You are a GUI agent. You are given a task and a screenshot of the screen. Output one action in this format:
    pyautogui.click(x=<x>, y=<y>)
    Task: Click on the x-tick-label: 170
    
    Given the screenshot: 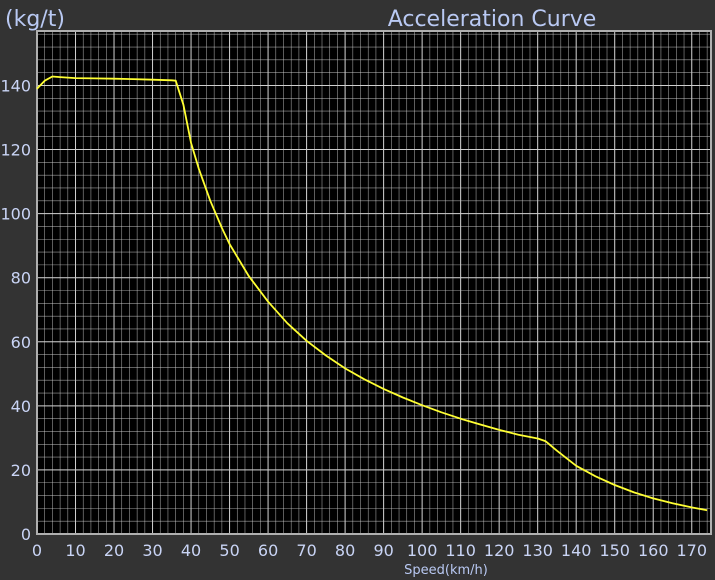 What is the action you would take?
    pyautogui.click(x=691, y=550)
    